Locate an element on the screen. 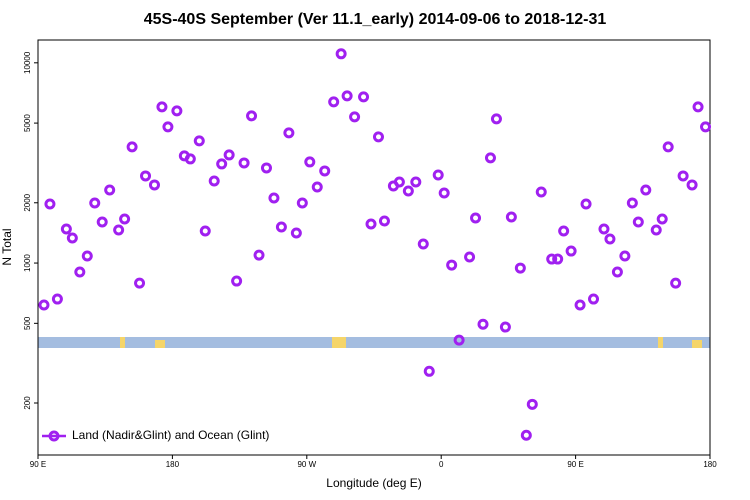 The height and width of the screenshot is (500, 750). legend-label: Land (Nadir&Glint) and Ocean (Glint) is located at coordinates (170, 435).